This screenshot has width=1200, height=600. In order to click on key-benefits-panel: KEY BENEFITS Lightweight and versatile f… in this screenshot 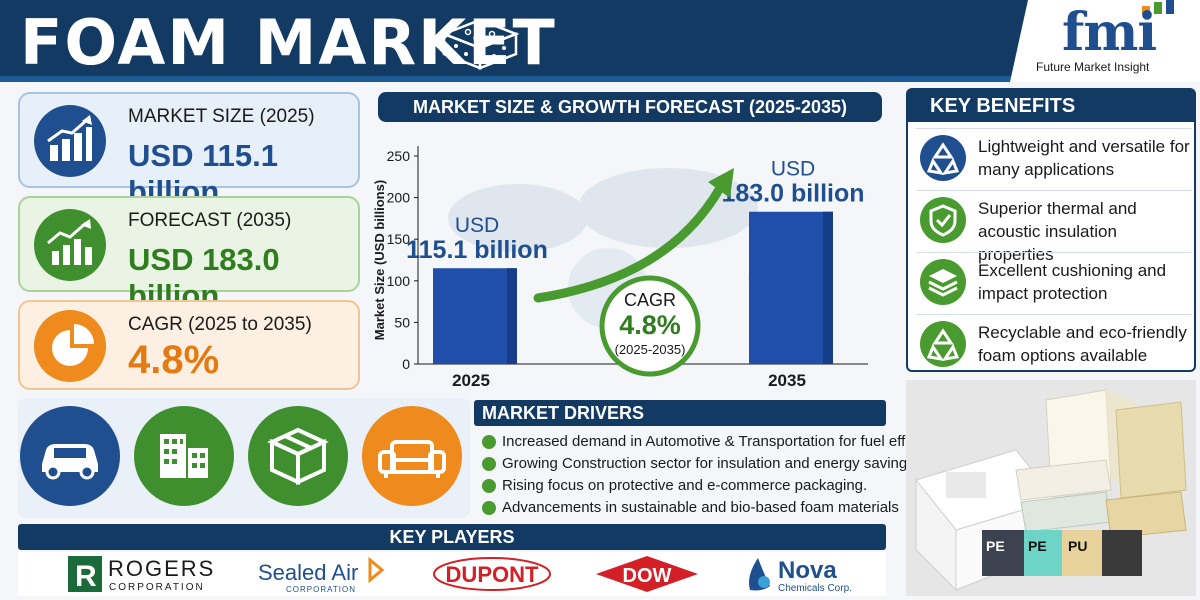, I will do `click(1051, 230)`.